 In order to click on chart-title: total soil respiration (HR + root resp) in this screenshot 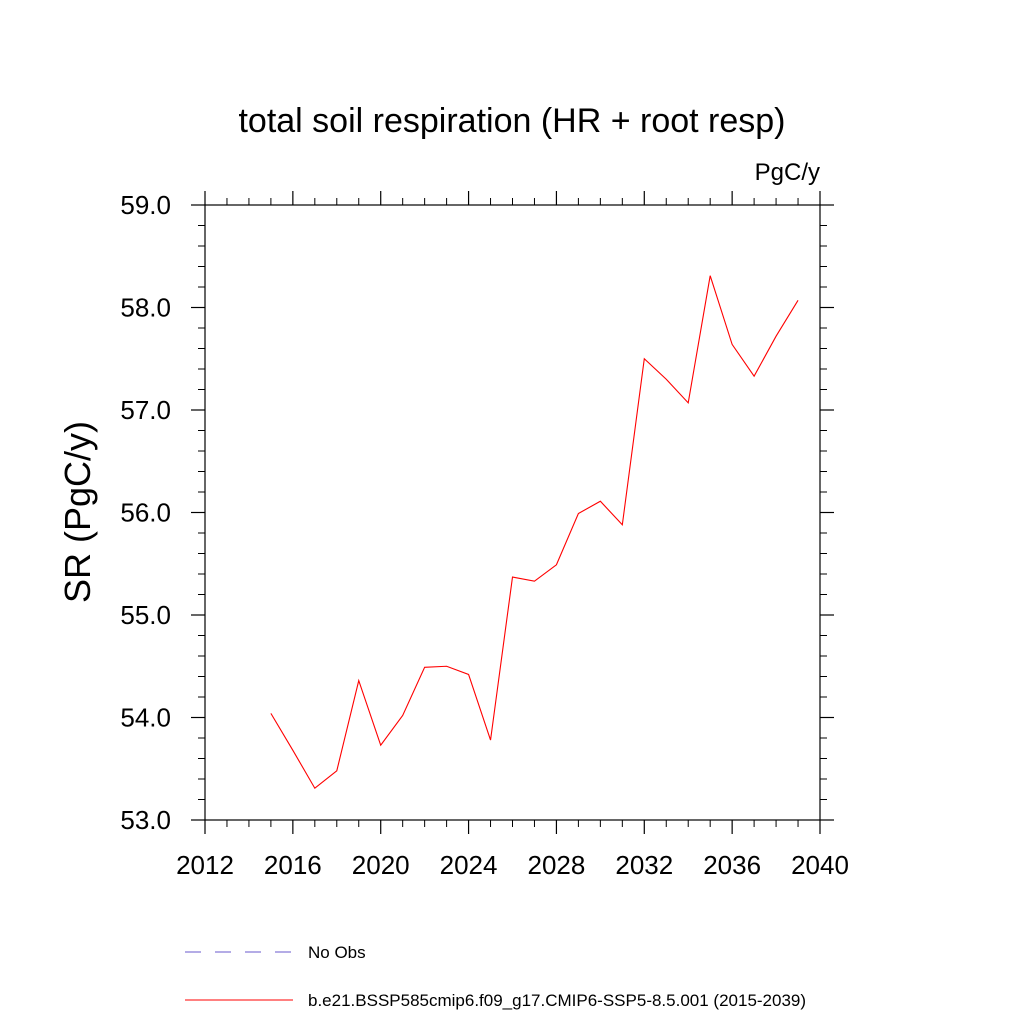, I will do `click(511, 121)`.